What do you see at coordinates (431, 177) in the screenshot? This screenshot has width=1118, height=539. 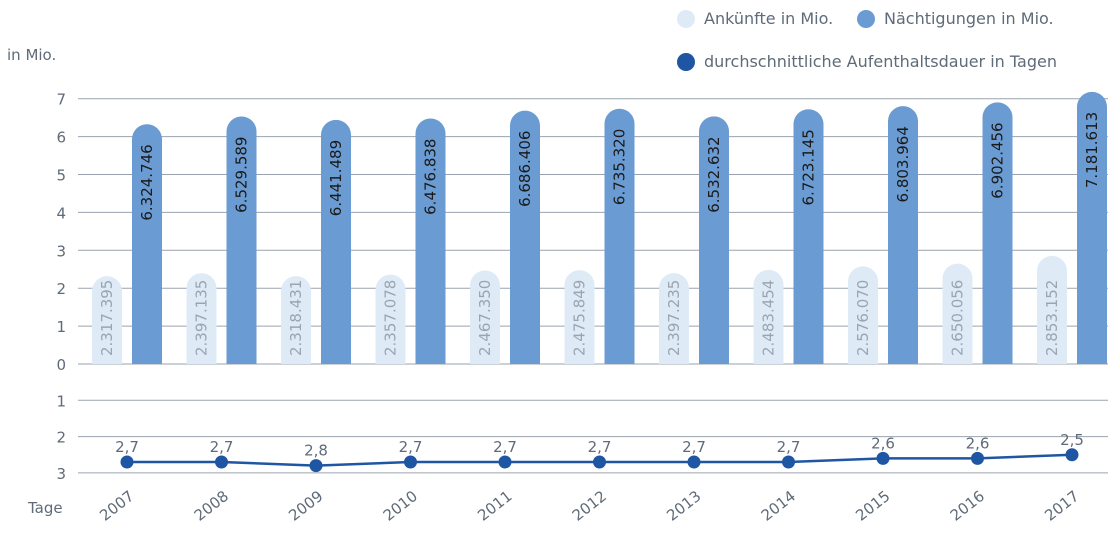 I see `overnight-data-label: 6.476.838` at bounding box center [431, 177].